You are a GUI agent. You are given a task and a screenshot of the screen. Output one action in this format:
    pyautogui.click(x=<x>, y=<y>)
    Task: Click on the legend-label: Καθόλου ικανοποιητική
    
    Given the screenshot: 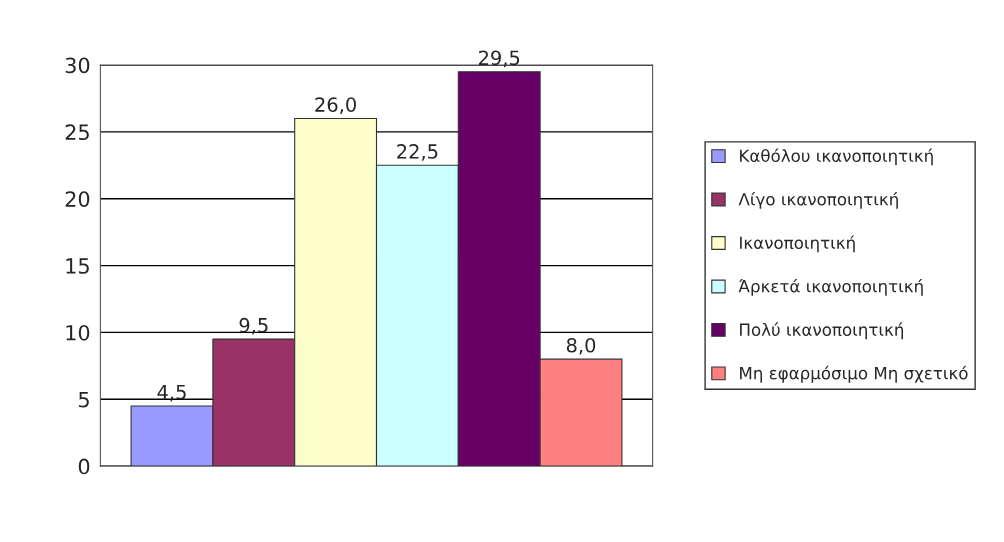 What is the action you would take?
    pyautogui.click(x=836, y=157)
    